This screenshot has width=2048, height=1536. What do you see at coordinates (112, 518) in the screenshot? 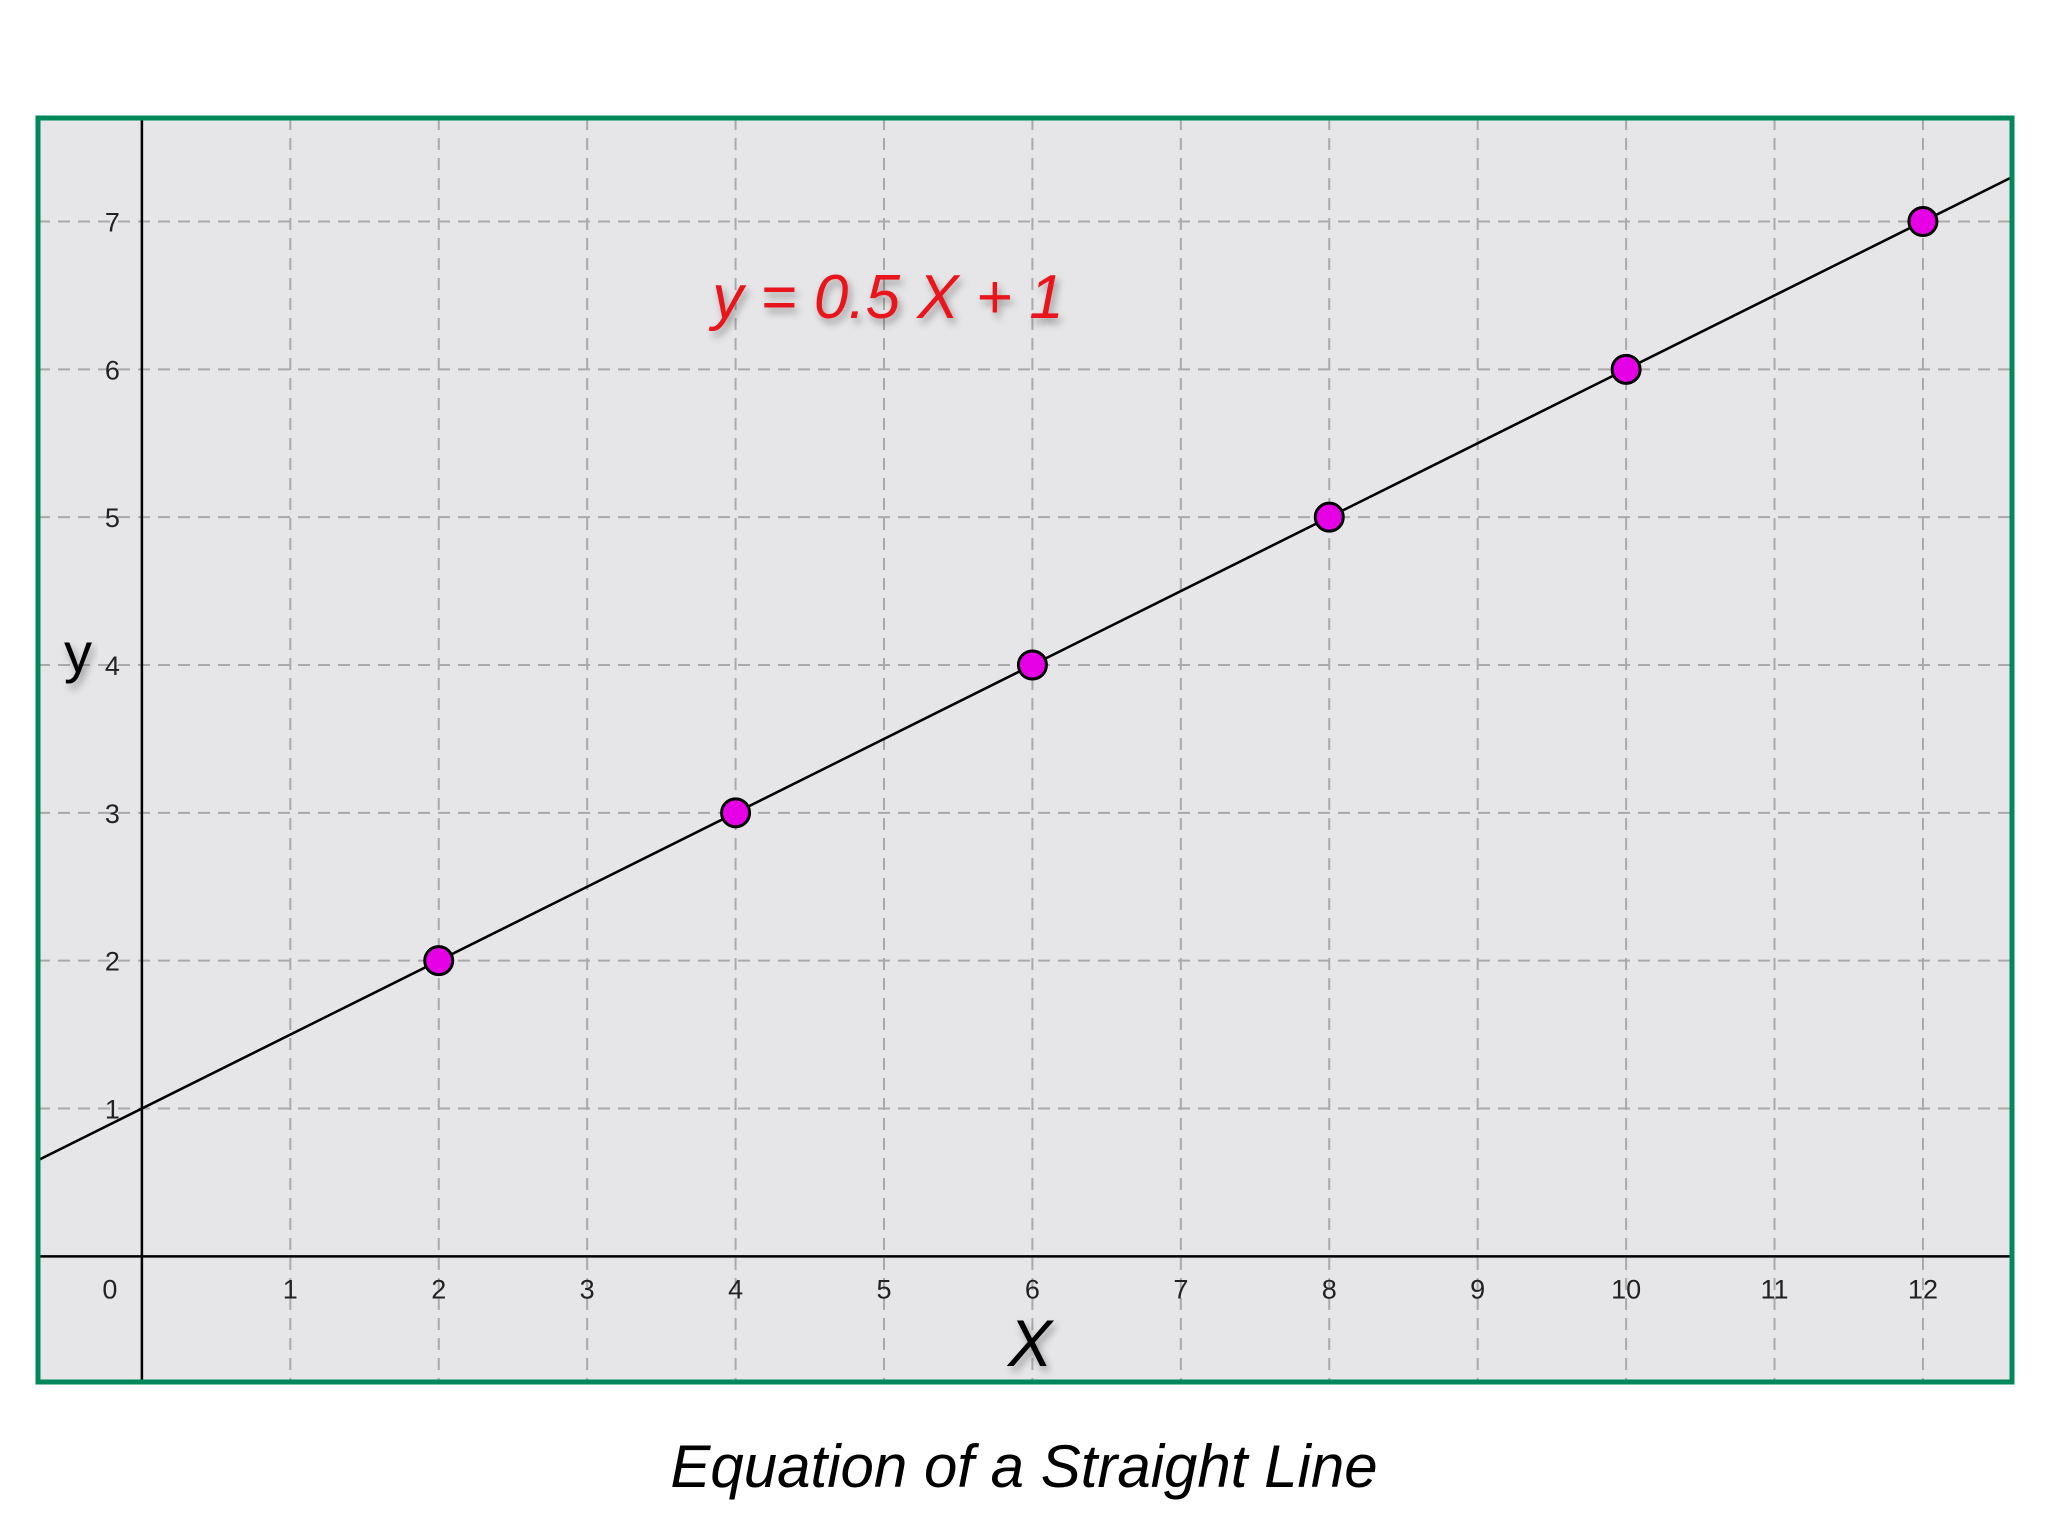
I see `y-tick-label: 5` at bounding box center [112, 518].